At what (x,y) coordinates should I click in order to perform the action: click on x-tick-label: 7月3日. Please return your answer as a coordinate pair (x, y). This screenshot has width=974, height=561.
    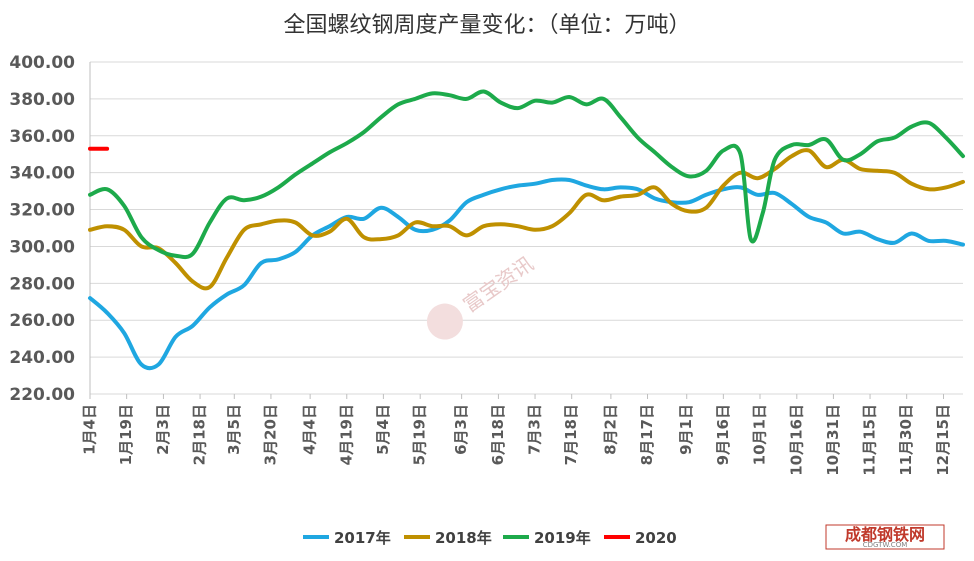
    Looking at the image, I should click on (535, 429).